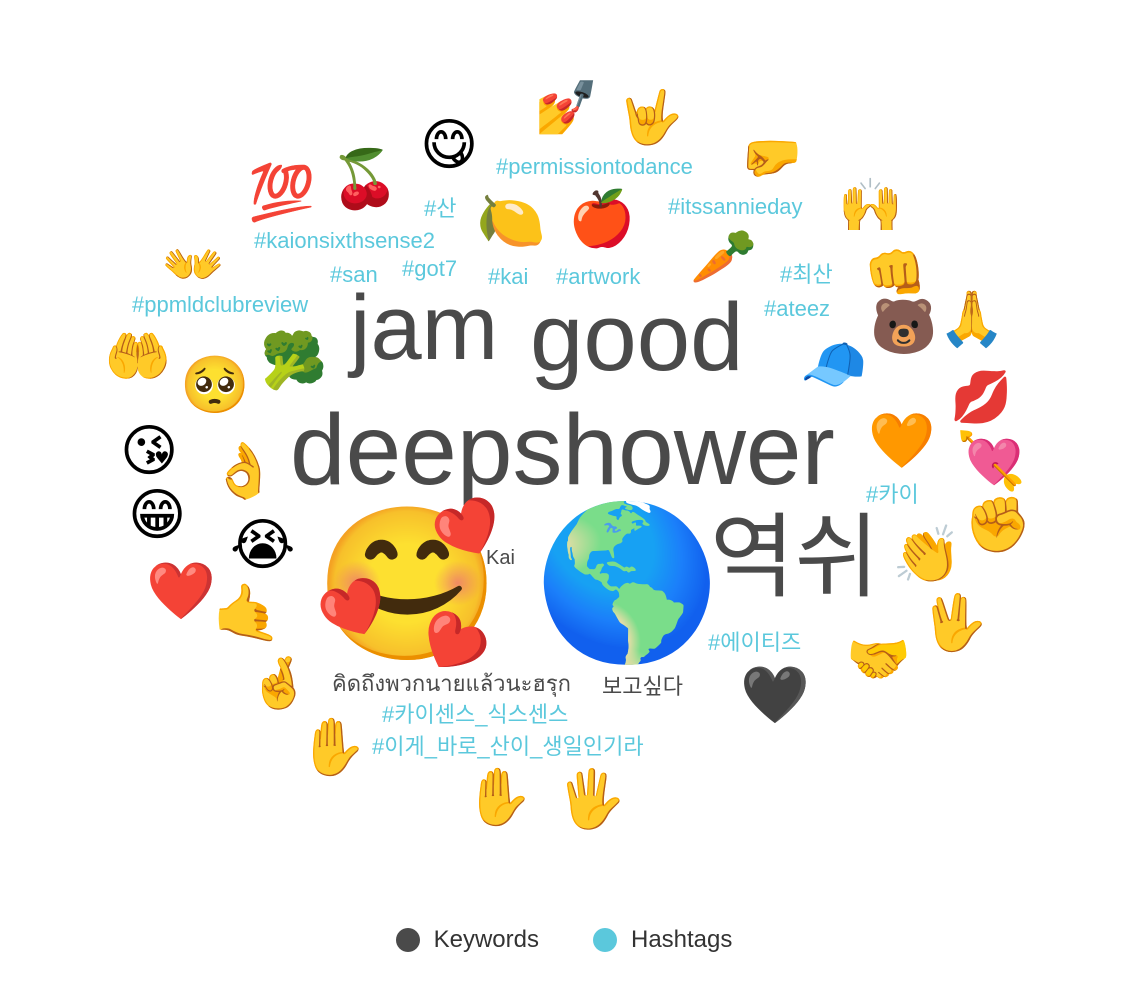 The height and width of the screenshot is (1000, 1128). I want to click on red-heart-icon: ❤️, so click(181, 592).